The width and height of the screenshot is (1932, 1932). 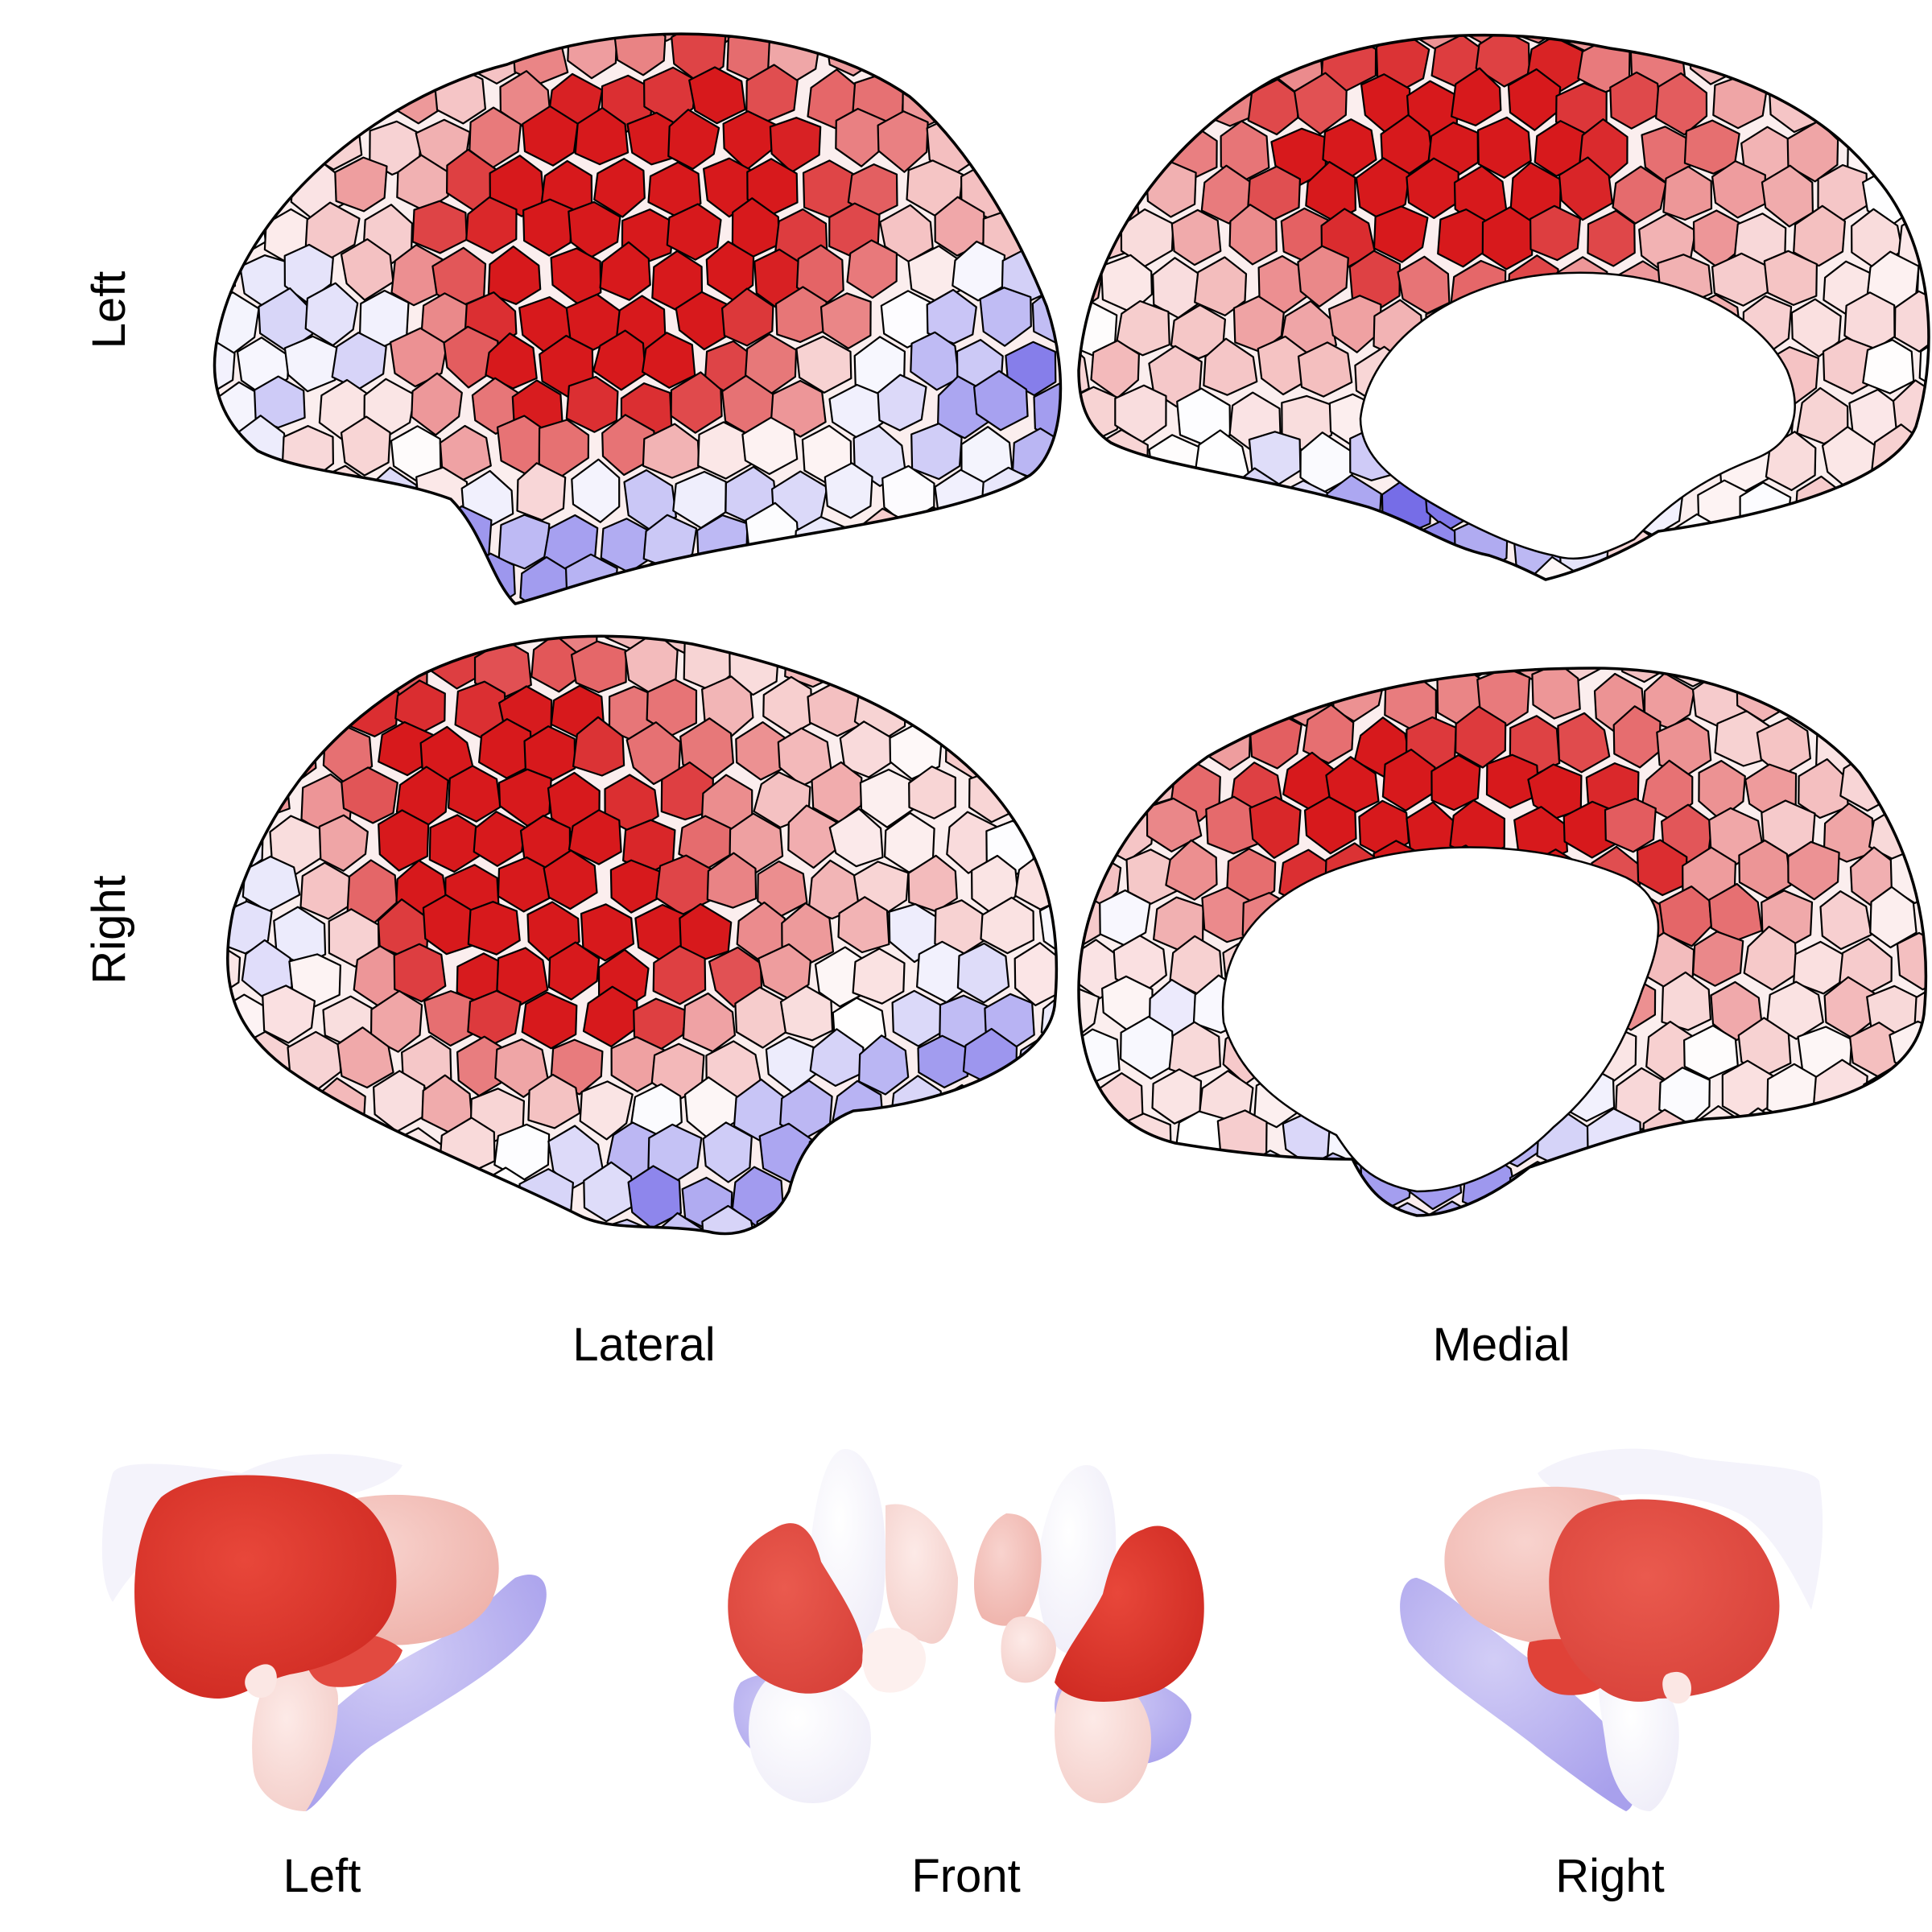 I want to click on subcortex-pallidum-left, so click(x=894, y=1660).